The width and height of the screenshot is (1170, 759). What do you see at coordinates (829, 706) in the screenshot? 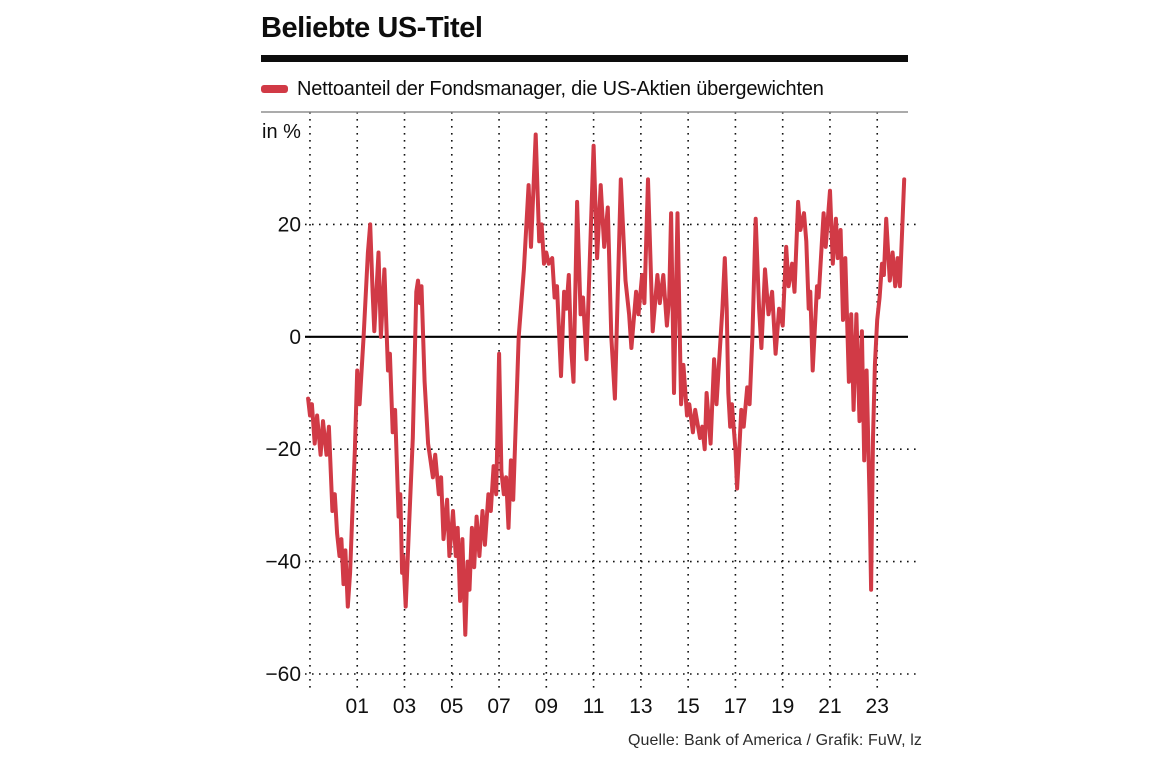
I see `x-tick-label: 21` at bounding box center [829, 706].